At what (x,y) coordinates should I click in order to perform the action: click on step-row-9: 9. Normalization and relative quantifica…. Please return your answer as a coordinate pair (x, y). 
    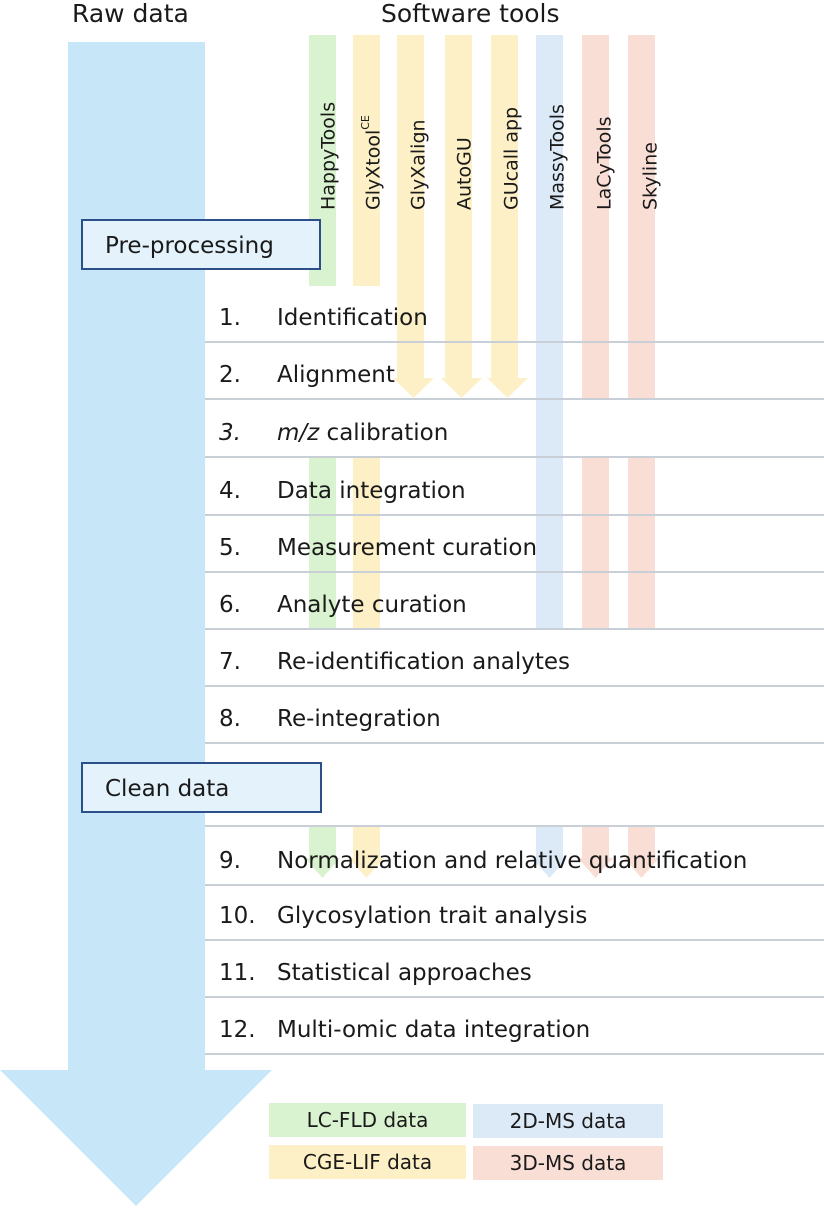
    Looking at the image, I should click on (514, 855).